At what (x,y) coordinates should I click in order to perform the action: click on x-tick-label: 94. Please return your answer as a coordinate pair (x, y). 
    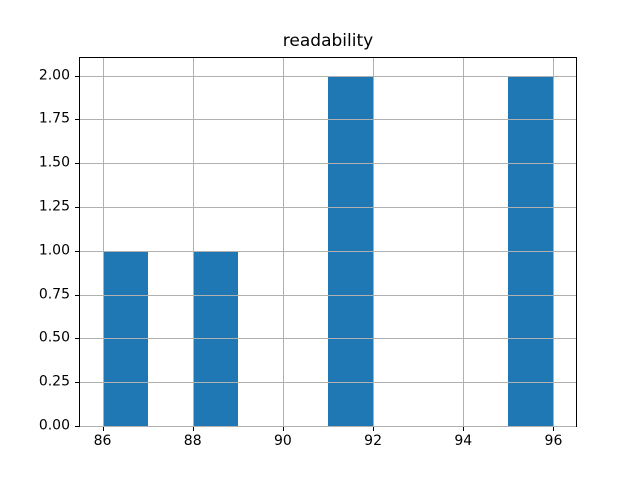
    Looking at the image, I should click on (463, 441).